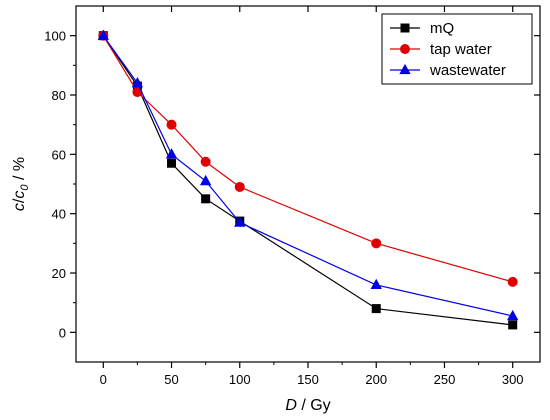 This screenshot has height=420, width=550. Describe the element at coordinates (103, 379) in the screenshot. I see `x-tick-label: 0` at that location.